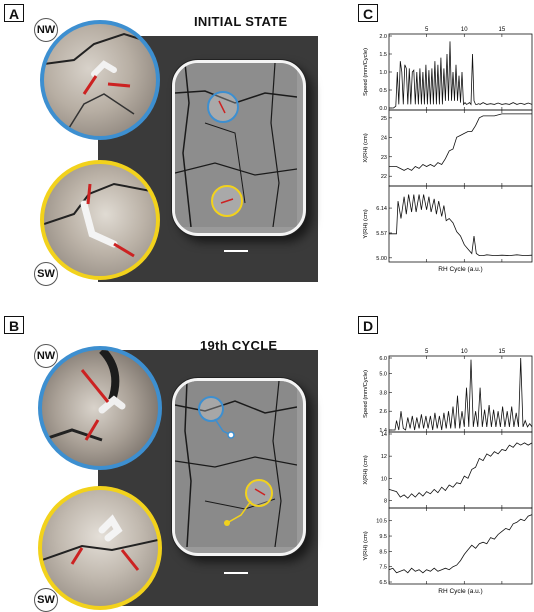 This screenshot has width=534, height=612. What do you see at coordinates (381, 234) in the screenshot?
I see `y-tick-label: 5.57` at bounding box center [381, 234].